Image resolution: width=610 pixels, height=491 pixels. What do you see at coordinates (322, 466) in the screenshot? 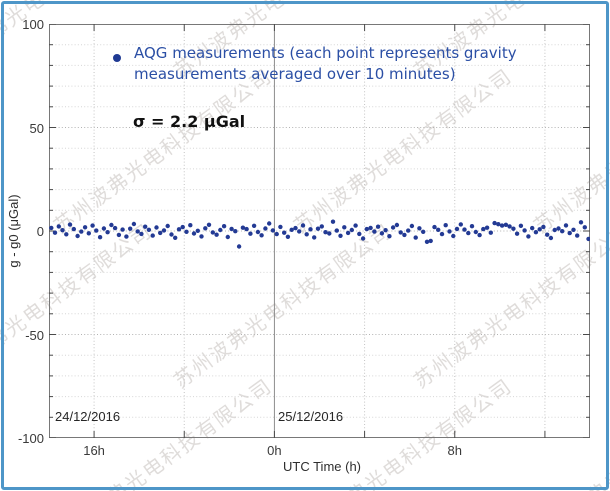
I see `x-axis-title: UTC Time (h)` at bounding box center [322, 466].